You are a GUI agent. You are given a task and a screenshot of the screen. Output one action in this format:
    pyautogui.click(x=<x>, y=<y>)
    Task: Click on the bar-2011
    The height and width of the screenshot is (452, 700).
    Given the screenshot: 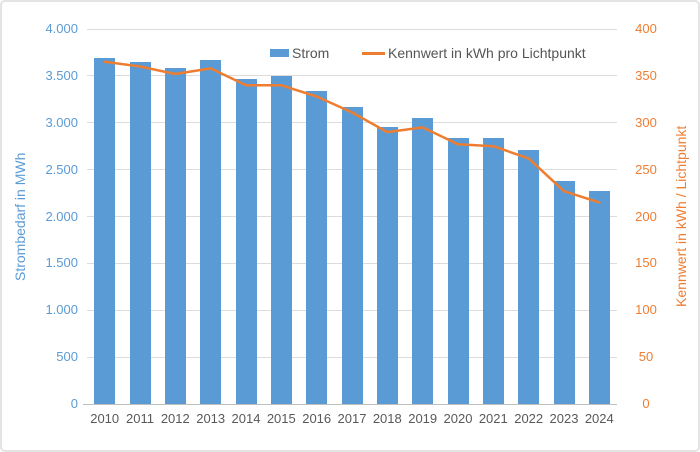 What is the action you would take?
    pyautogui.click(x=140, y=233)
    